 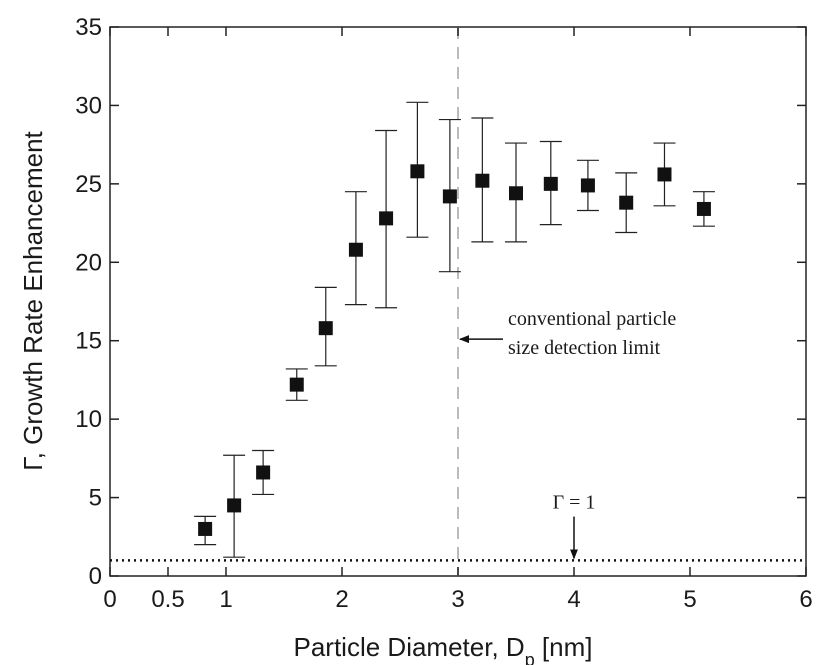 What do you see at coordinates (574, 503) in the screenshot?
I see `annotation-text: Γ = 1` at bounding box center [574, 503].